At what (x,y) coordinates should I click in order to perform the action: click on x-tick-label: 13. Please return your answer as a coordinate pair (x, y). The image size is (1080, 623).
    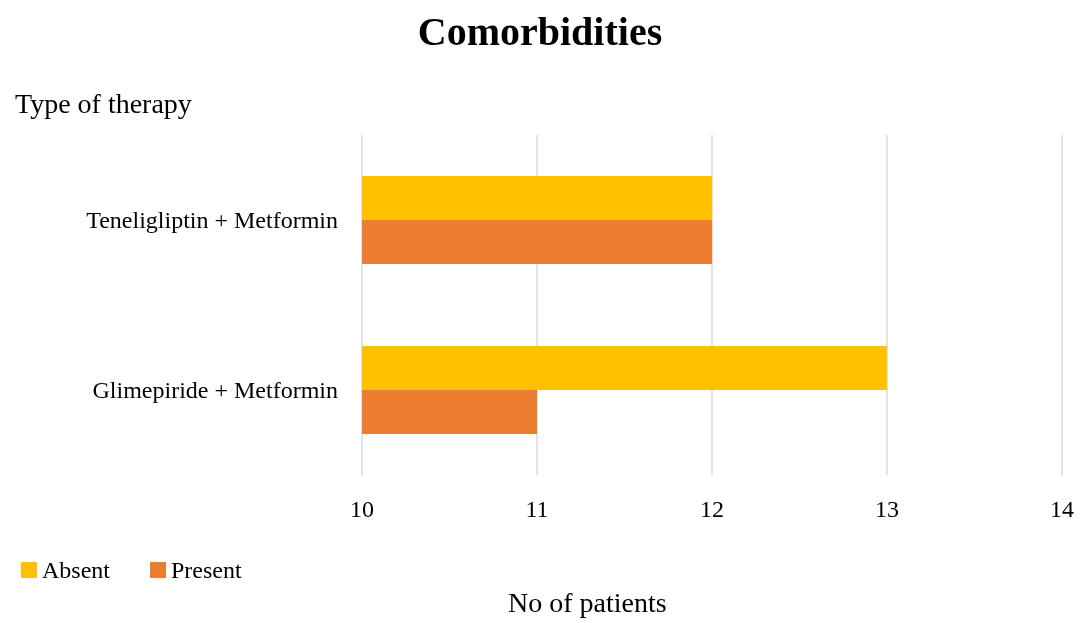
    Looking at the image, I should click on (887, 509).